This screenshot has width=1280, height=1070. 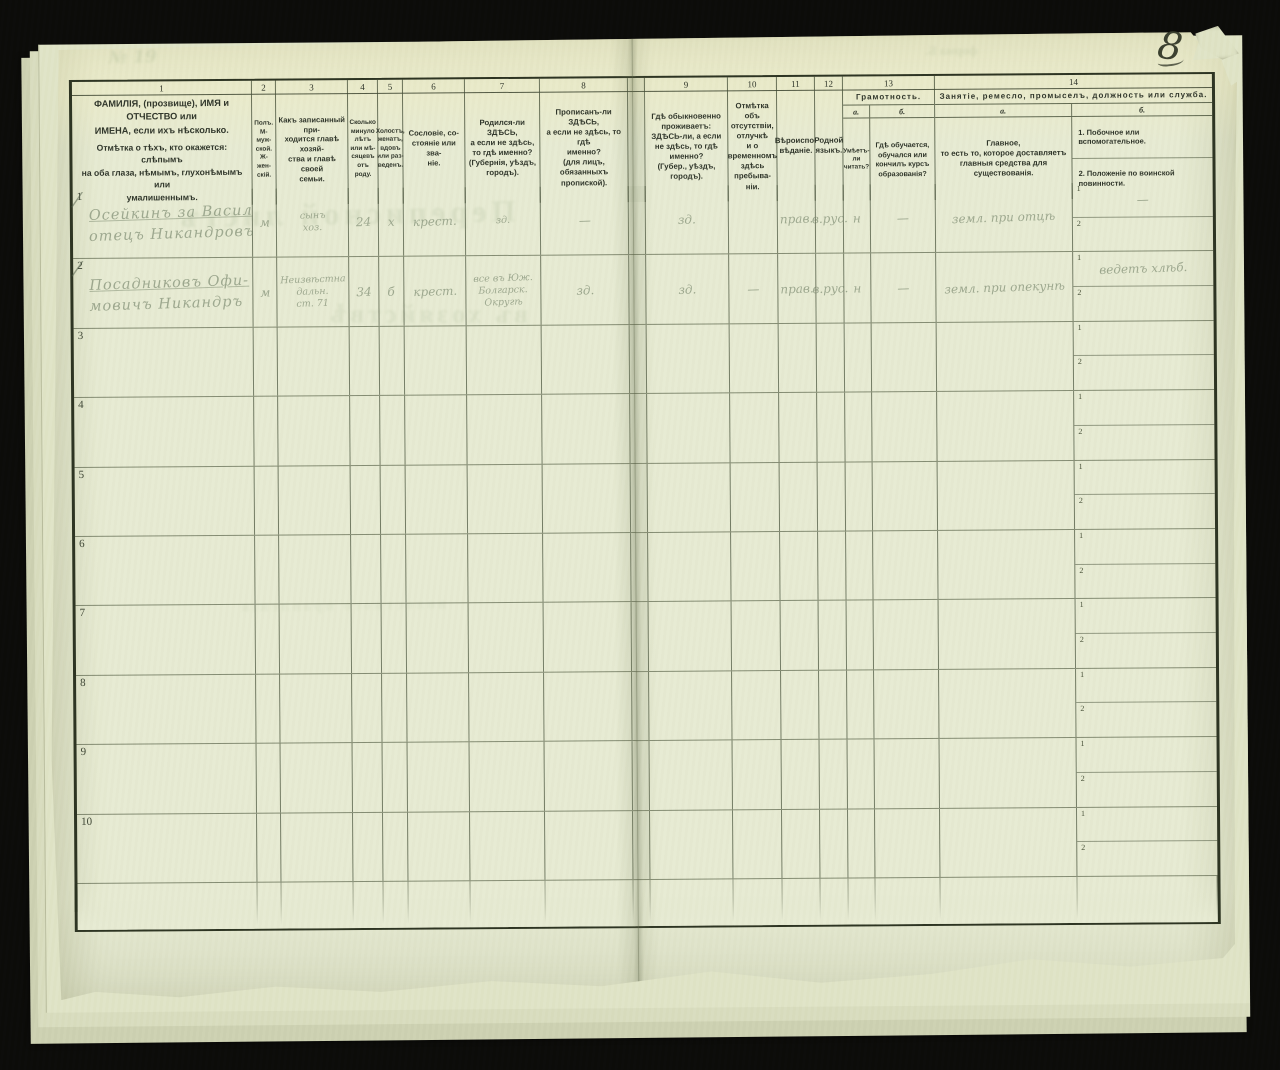 I want to click on cell-c13b: —, so click(x=903, y=218).